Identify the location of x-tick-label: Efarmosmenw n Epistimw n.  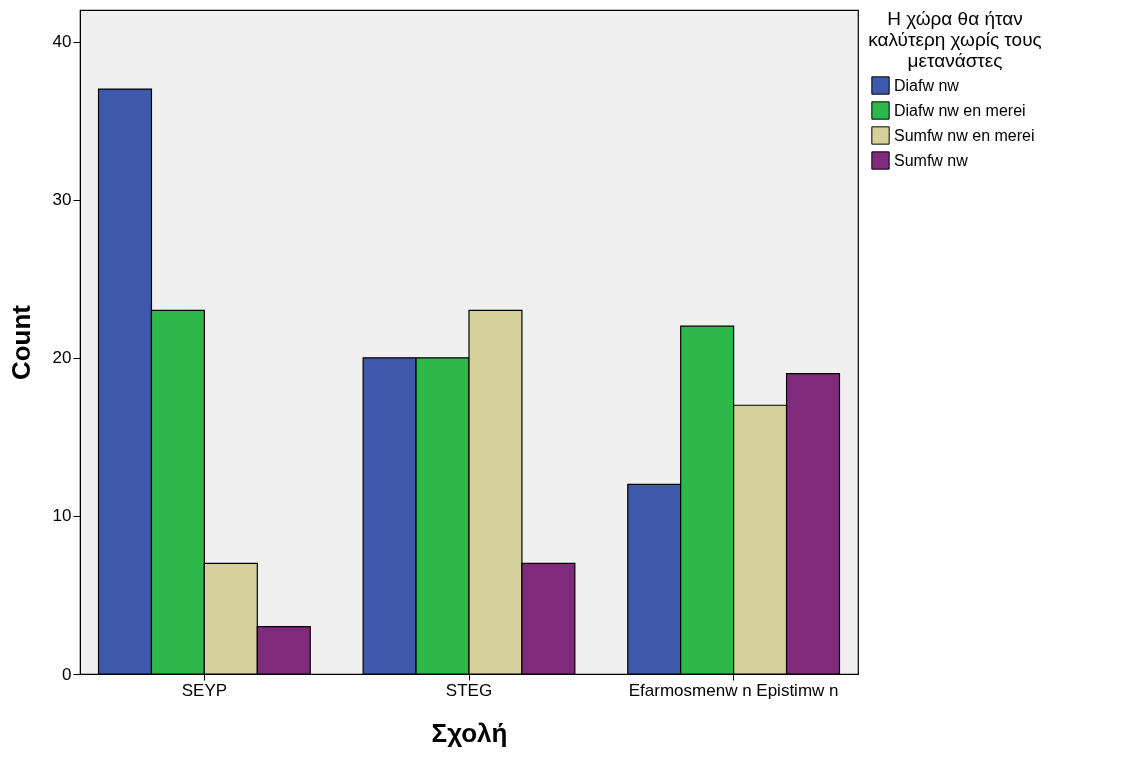
(733, 690).